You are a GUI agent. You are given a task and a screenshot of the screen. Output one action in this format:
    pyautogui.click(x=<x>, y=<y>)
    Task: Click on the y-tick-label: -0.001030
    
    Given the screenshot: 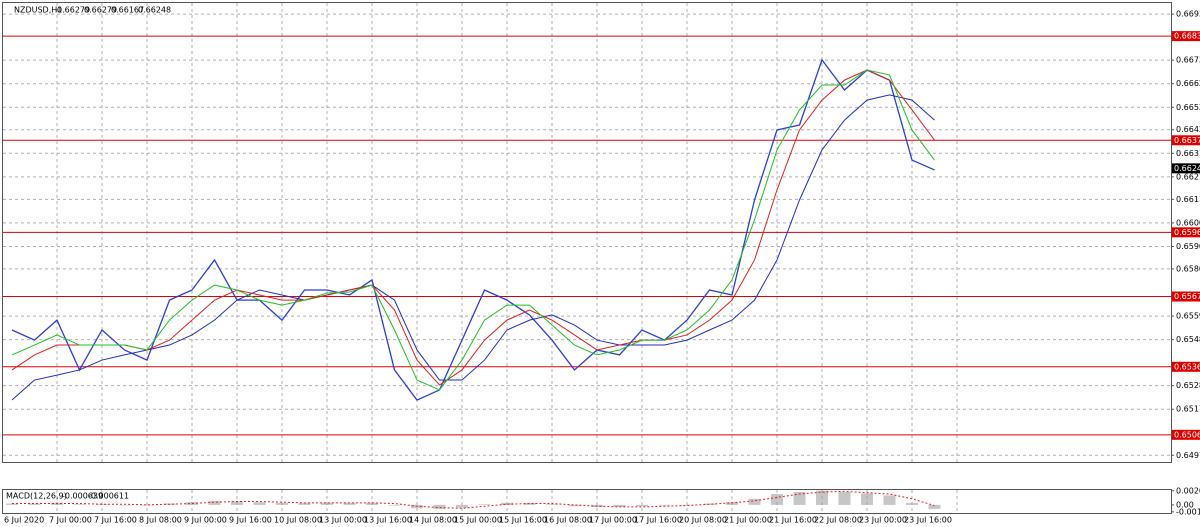 What is the action you would take?
    pyautogui.click(x=1188, y=511)
    